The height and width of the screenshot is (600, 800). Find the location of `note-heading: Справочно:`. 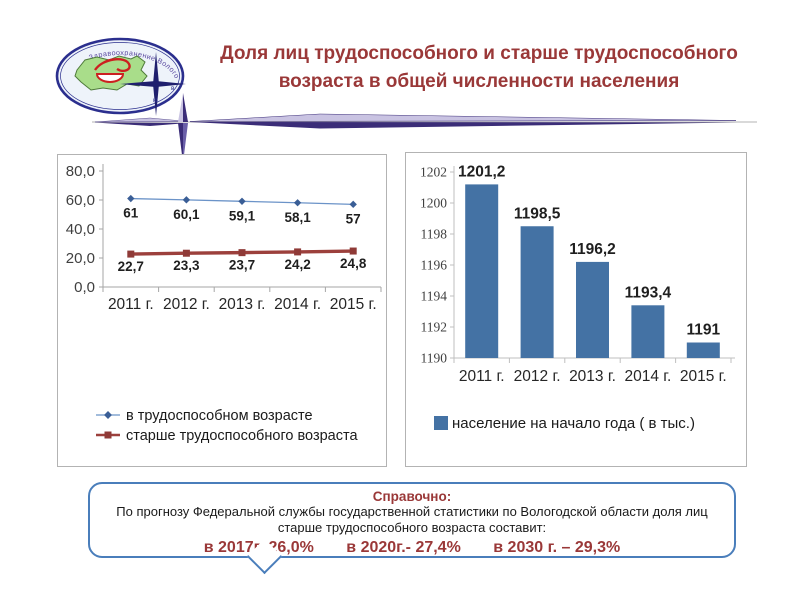

note-heading: Справочно: is located at coordinates (412, 496).